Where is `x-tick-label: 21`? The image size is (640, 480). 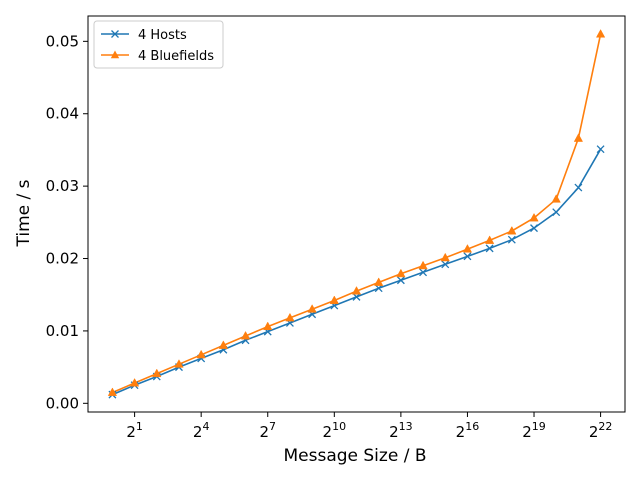 x-tick-label: 21 is located at coordinates (134, 430).